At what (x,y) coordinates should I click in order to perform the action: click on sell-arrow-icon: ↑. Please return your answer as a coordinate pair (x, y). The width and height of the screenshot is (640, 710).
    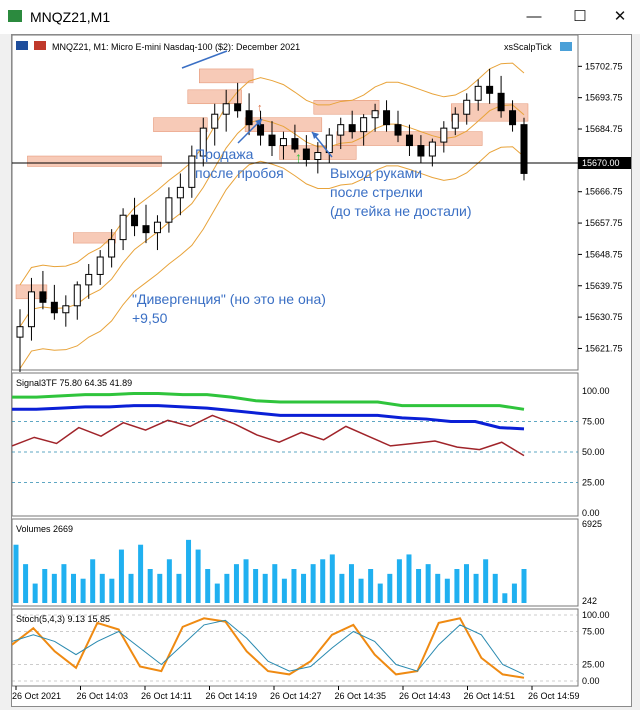
    Looking at the image, I should click on (260, 108).